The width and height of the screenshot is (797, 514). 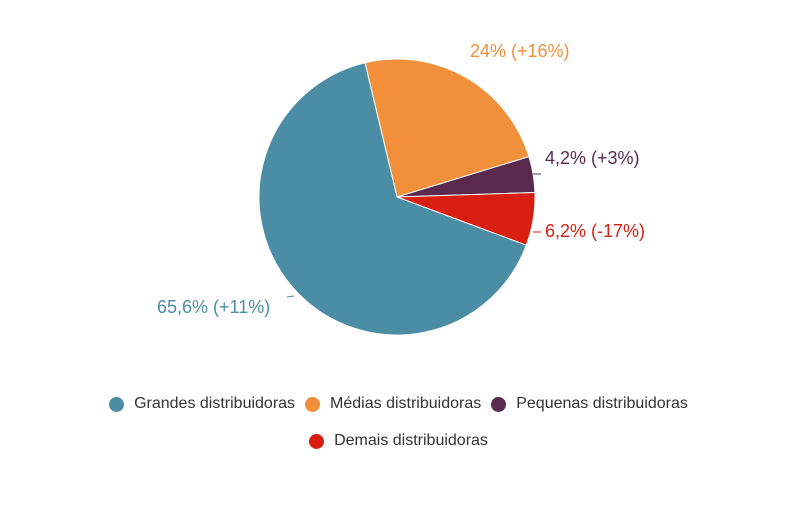 I want to click on legend-label: Demais distribuidoras, so click(x=411, y=440).